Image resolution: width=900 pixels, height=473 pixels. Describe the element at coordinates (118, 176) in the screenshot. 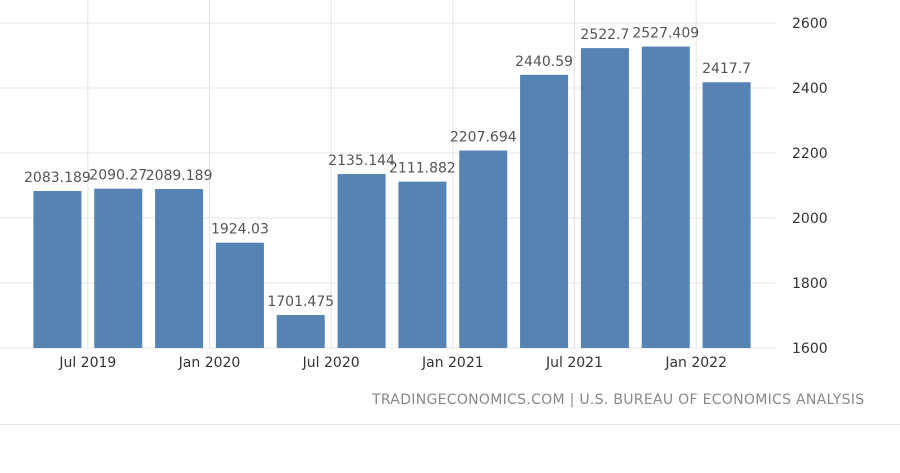

I see `bar-value-label: 2090.27` at that location.